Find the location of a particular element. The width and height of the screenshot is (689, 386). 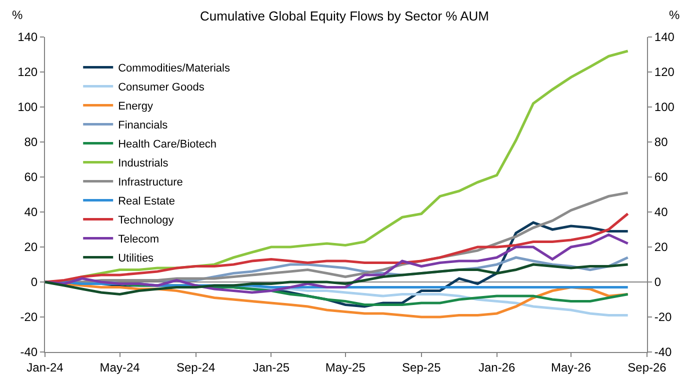

x-tick-label: May-24 is located at coordinates (120, 367).